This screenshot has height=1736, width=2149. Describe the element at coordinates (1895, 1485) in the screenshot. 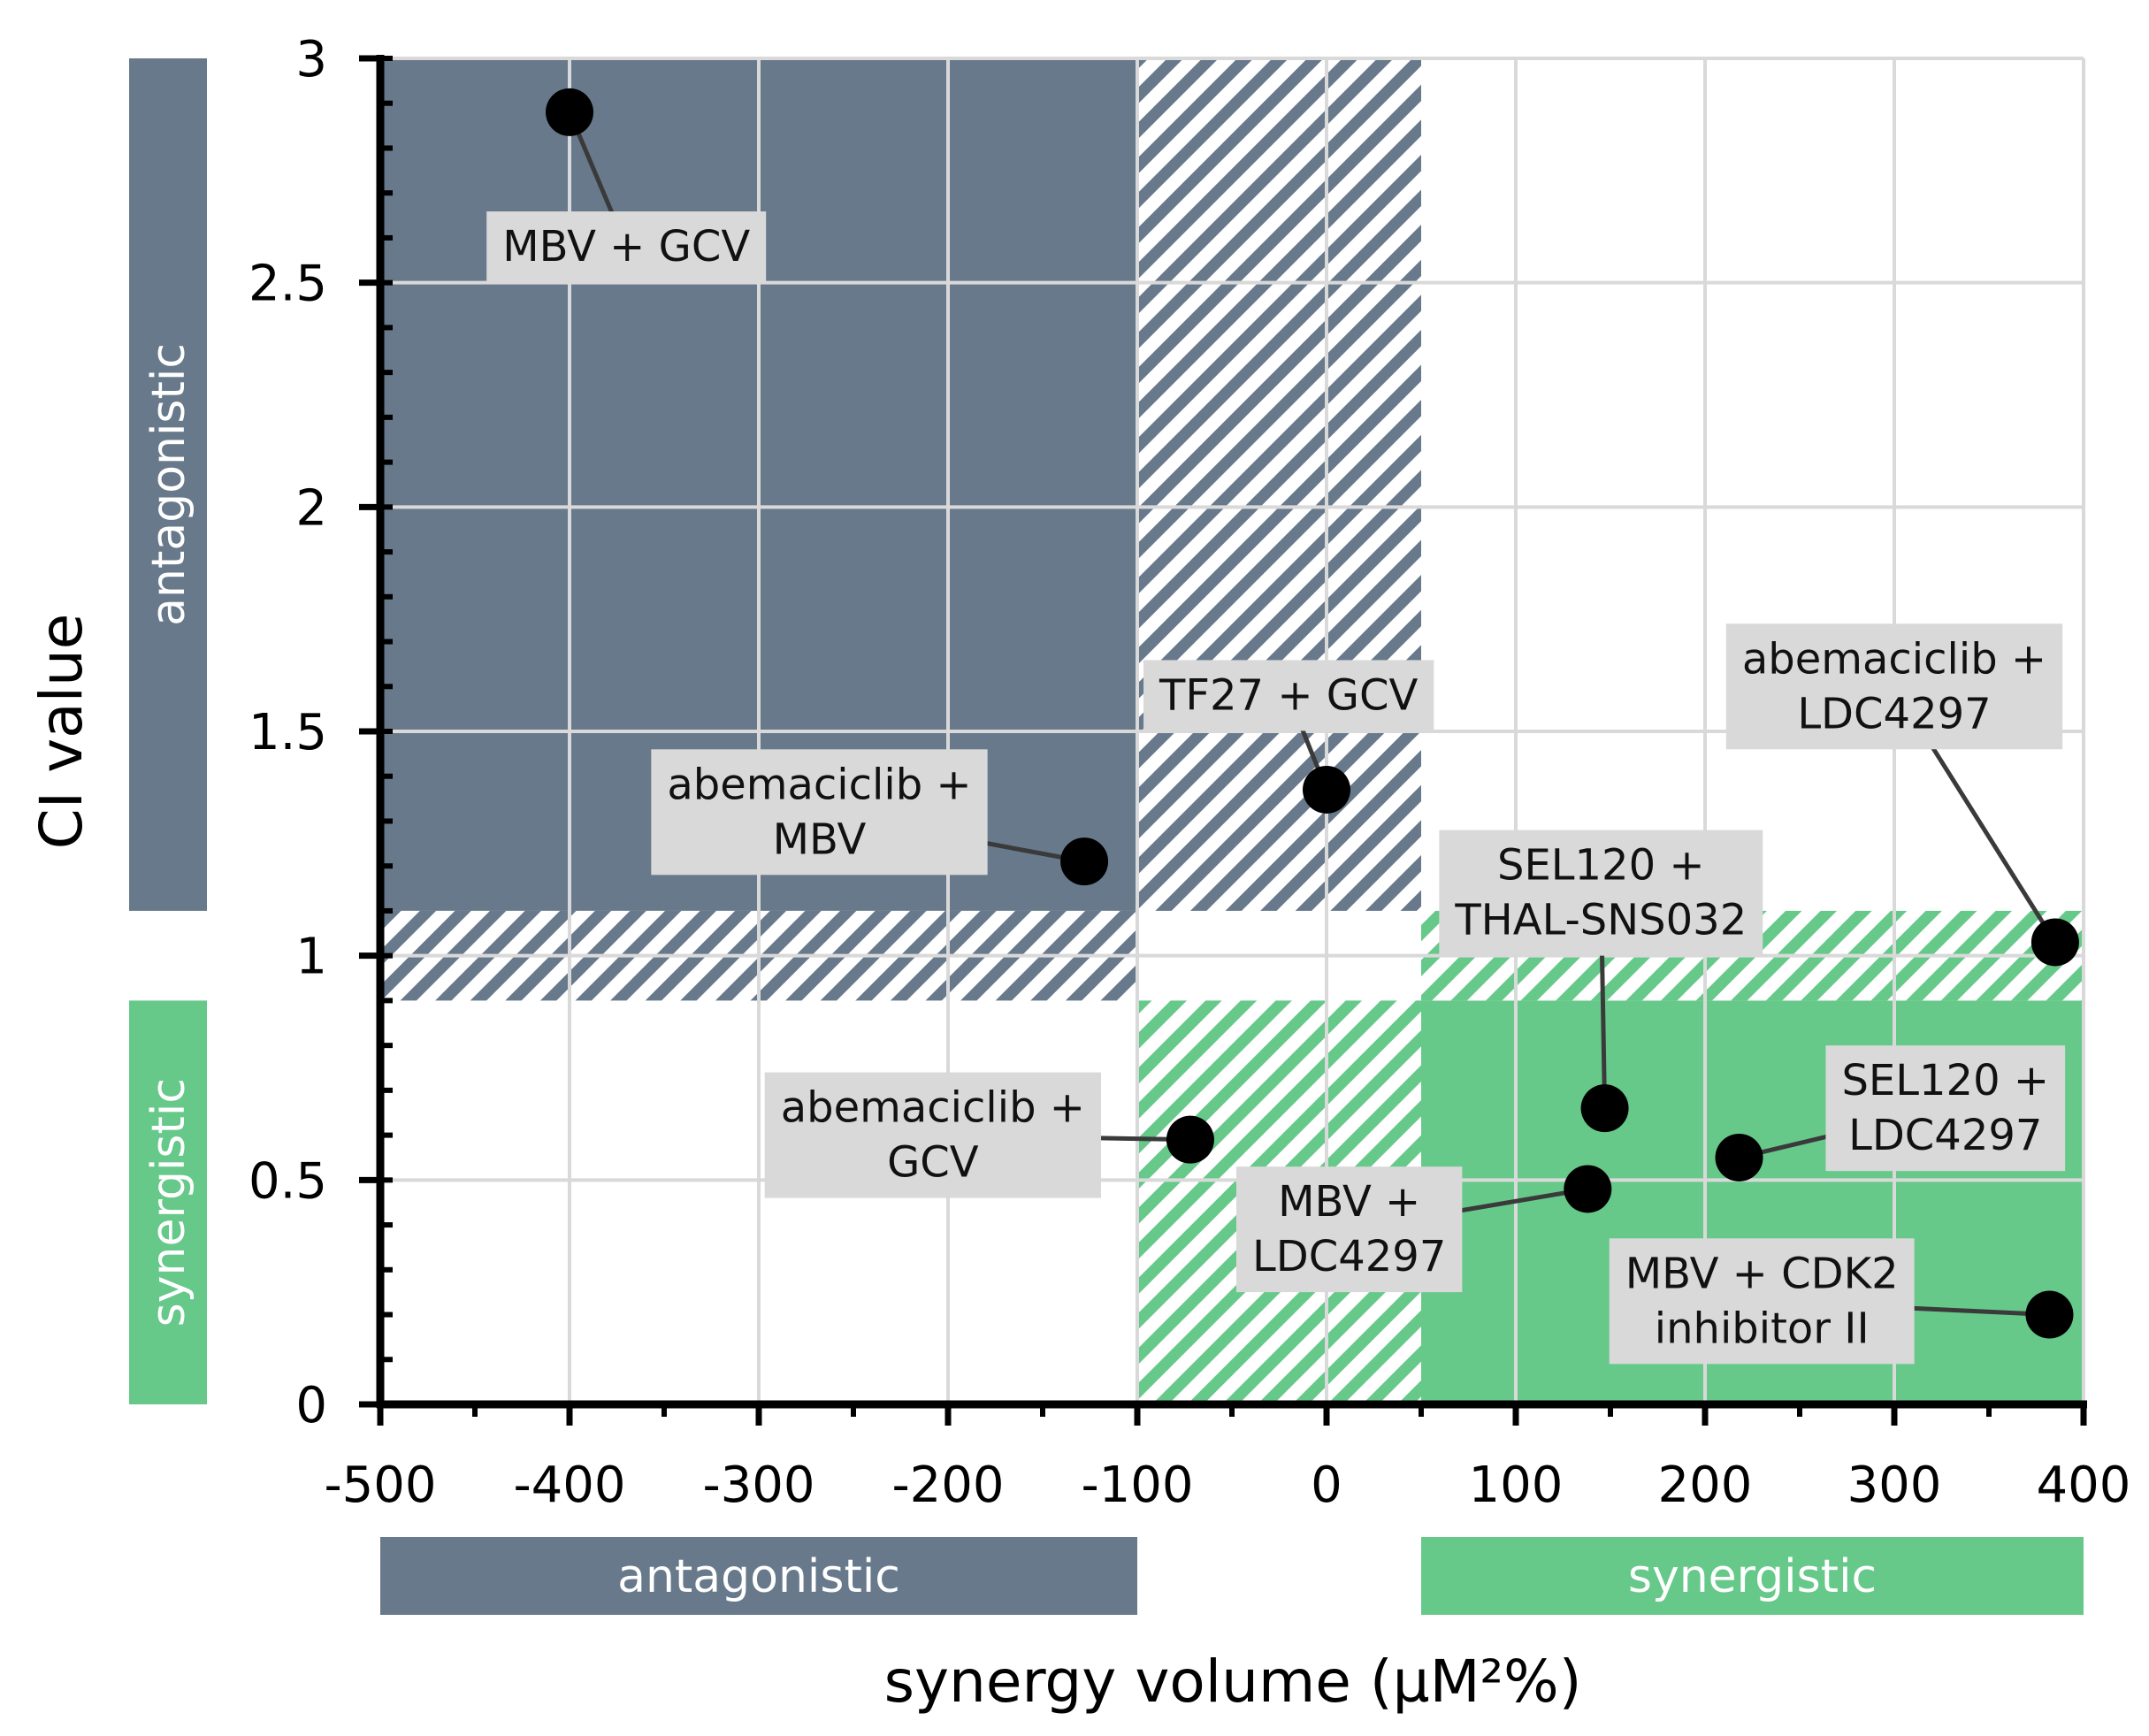

I see `x-tick-label: 300` at that location.